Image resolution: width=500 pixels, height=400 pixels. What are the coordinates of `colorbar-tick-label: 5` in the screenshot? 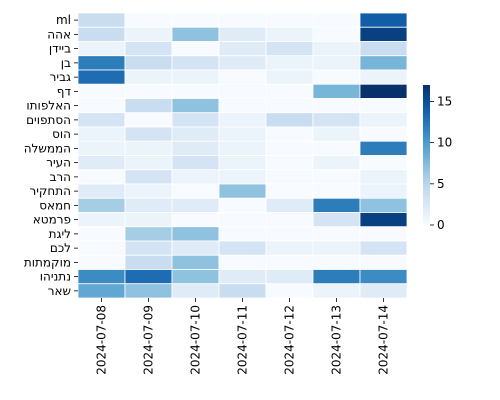 It's located at (441, 184).